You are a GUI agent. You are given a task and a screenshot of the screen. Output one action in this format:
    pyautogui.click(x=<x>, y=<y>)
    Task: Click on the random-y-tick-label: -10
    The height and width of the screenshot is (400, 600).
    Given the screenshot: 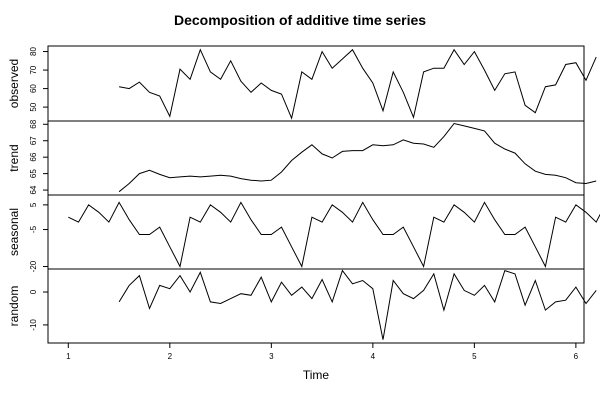 What is the action you would take?
    pyautogui.click(x=33, y=325)
    